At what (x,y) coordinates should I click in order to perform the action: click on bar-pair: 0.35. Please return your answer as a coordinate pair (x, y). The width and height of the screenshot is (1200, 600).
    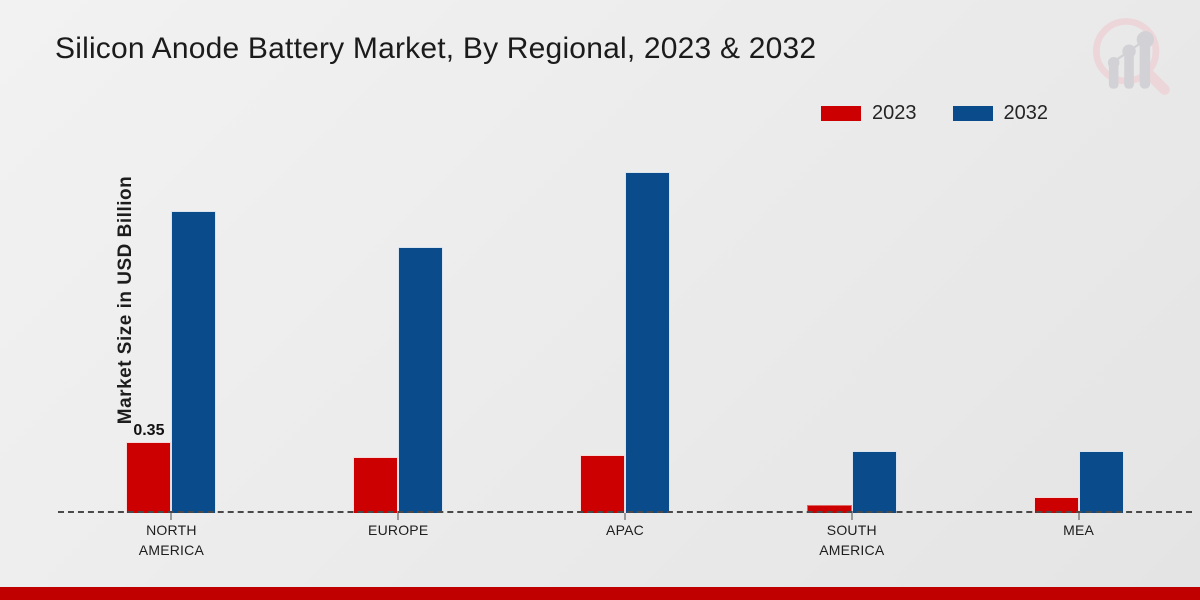
    Looking at the image, I should click on (171, 365).